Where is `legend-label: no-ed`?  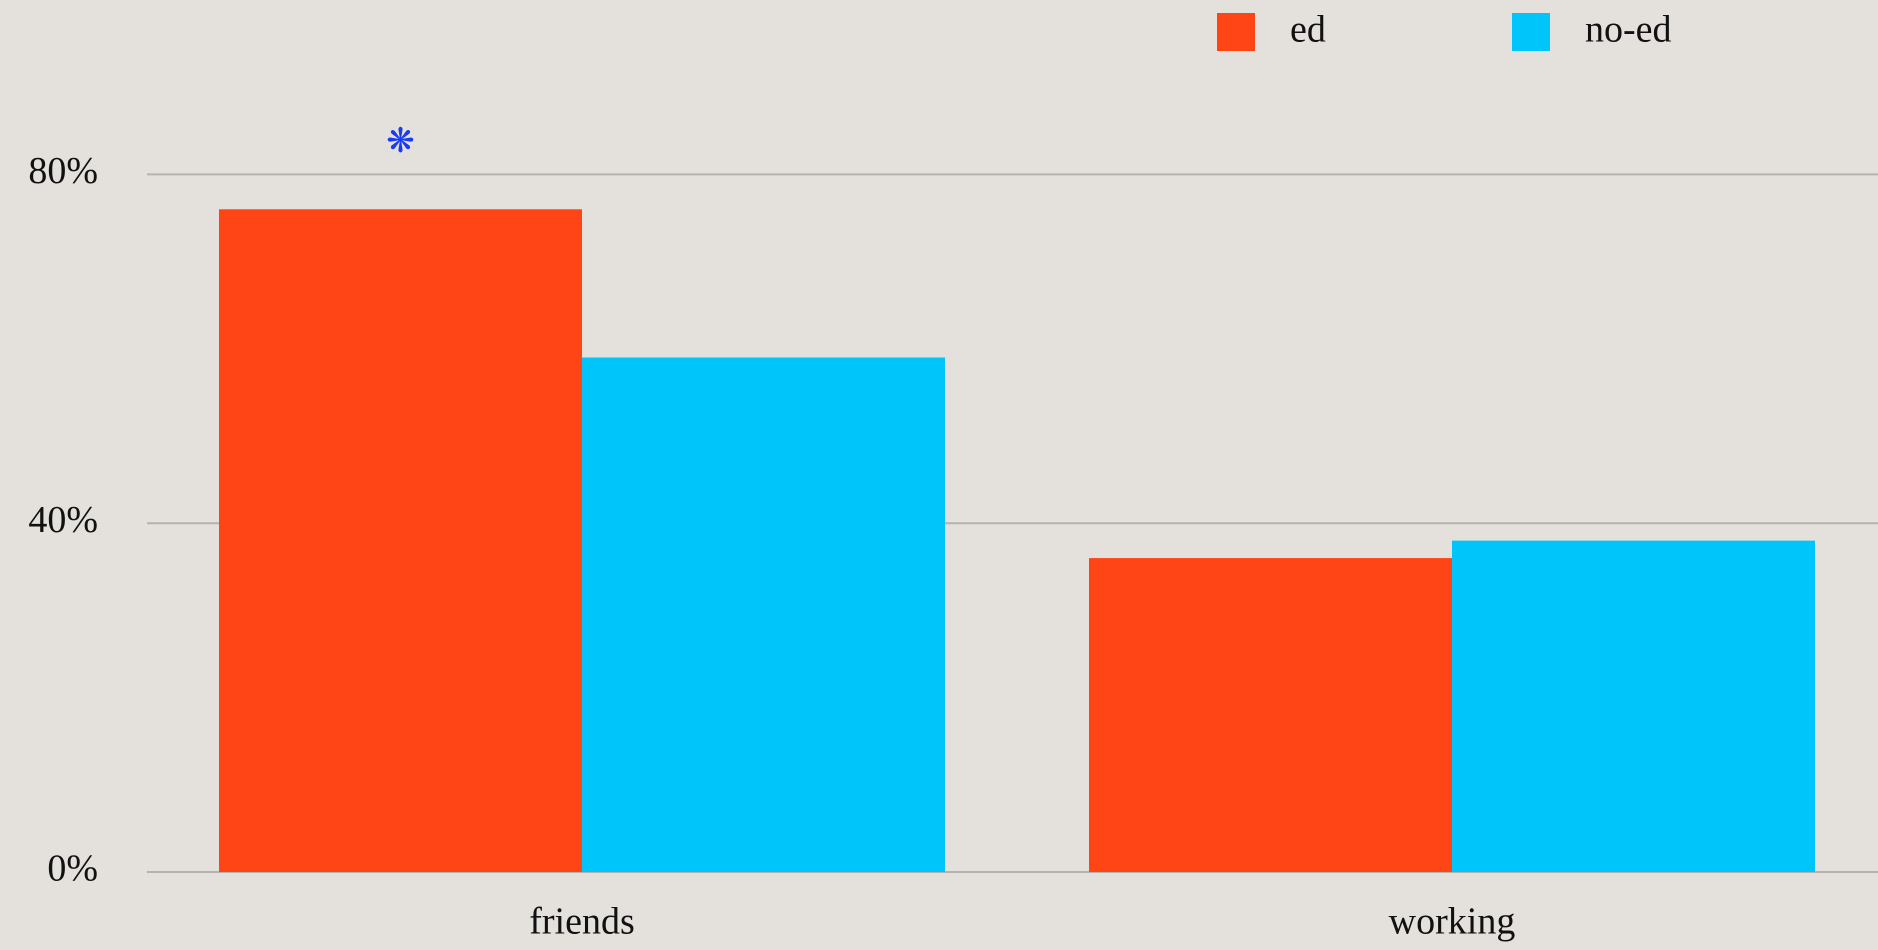
legend-label: no-ed is located at coordinates (1628, 30).